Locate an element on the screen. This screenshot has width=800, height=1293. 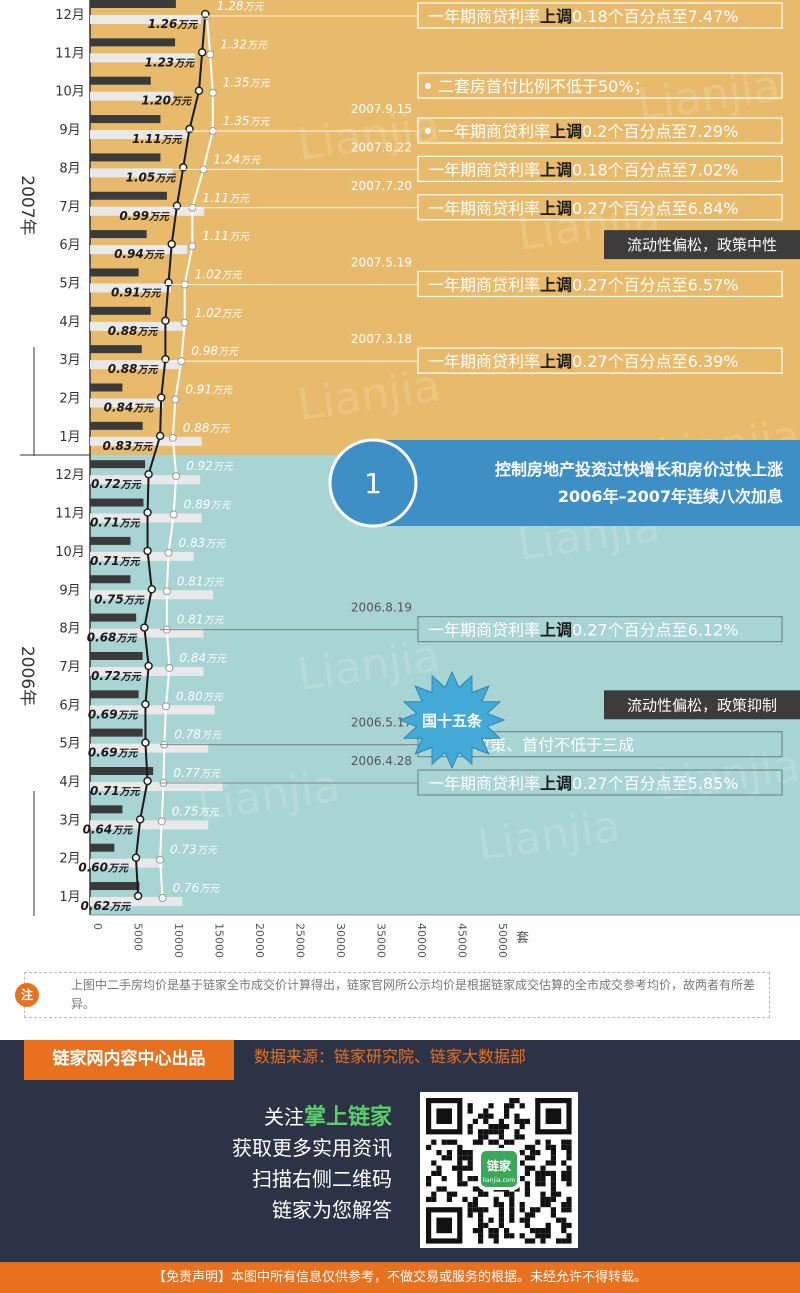
price-label-official: 0.84万元 is located at coordinates (203, 658).